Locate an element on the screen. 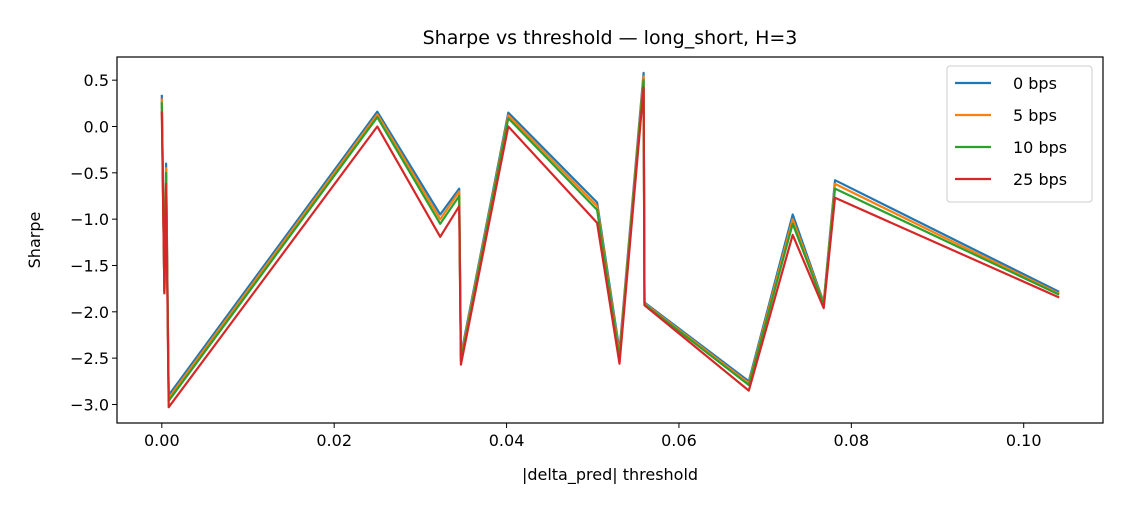  legend-box is located at coordinates (1019, 134).